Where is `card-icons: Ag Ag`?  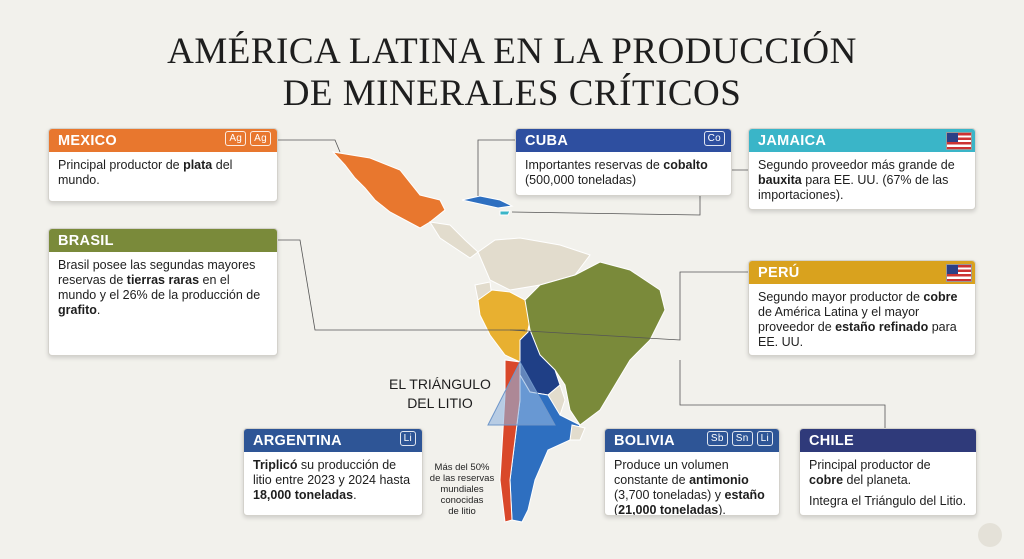
card-icons: Ag Ag is located at coordinates (248, 138).